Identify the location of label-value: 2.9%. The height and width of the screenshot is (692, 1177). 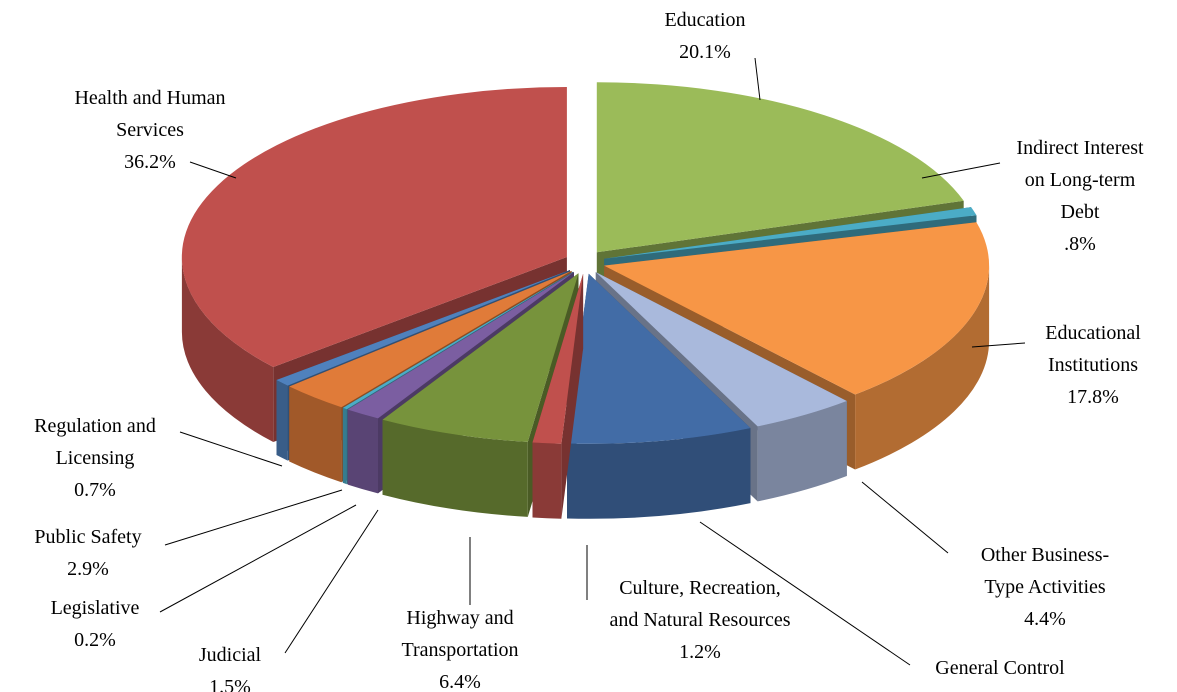
(88, 569).